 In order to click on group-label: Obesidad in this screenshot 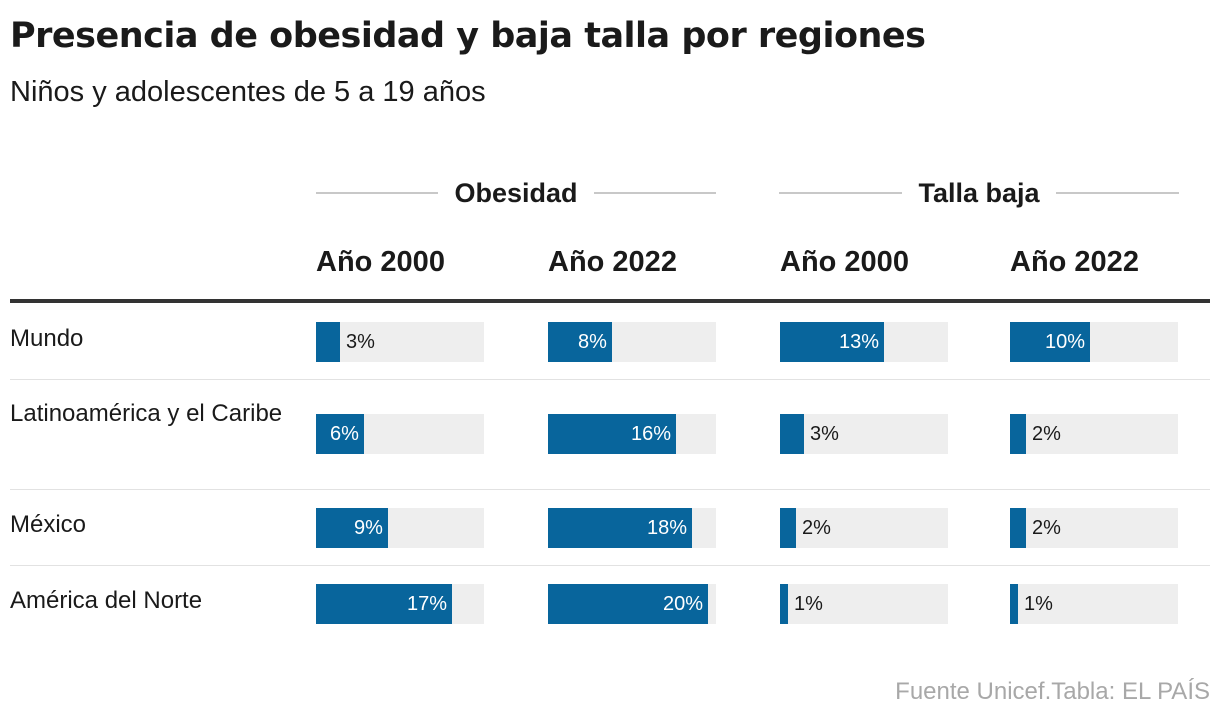, I will do `click(516, 192)`.